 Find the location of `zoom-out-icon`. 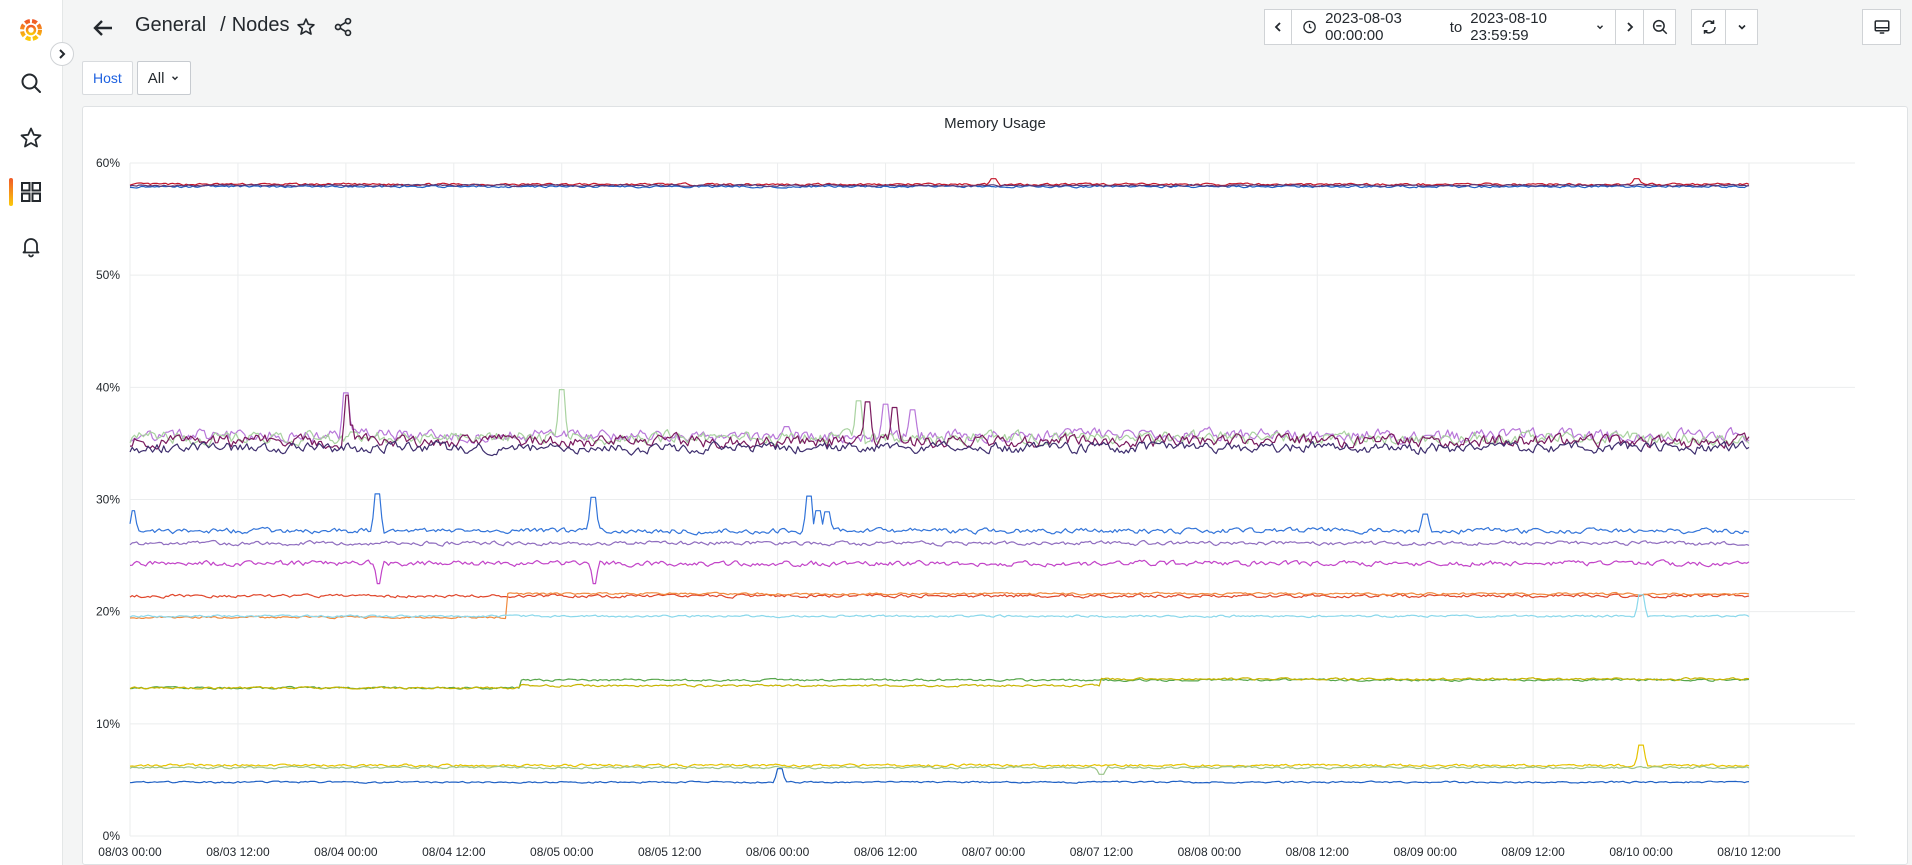

zoom-out-icon is located at coordinates (1659, 27).